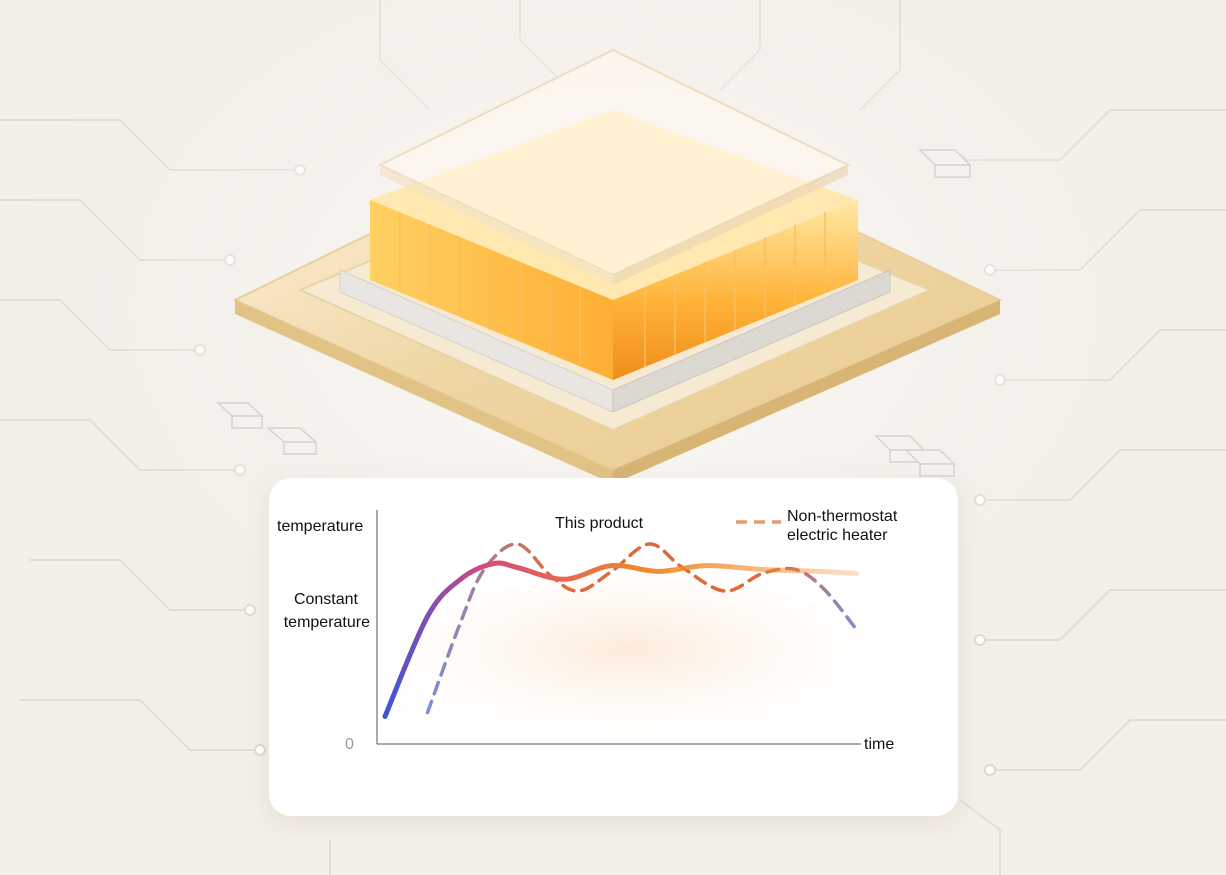  What do you see at coordinates (349, 744) in the screenshot?
I see `y-tick-zero: 0` at bounding box center [349, 744].